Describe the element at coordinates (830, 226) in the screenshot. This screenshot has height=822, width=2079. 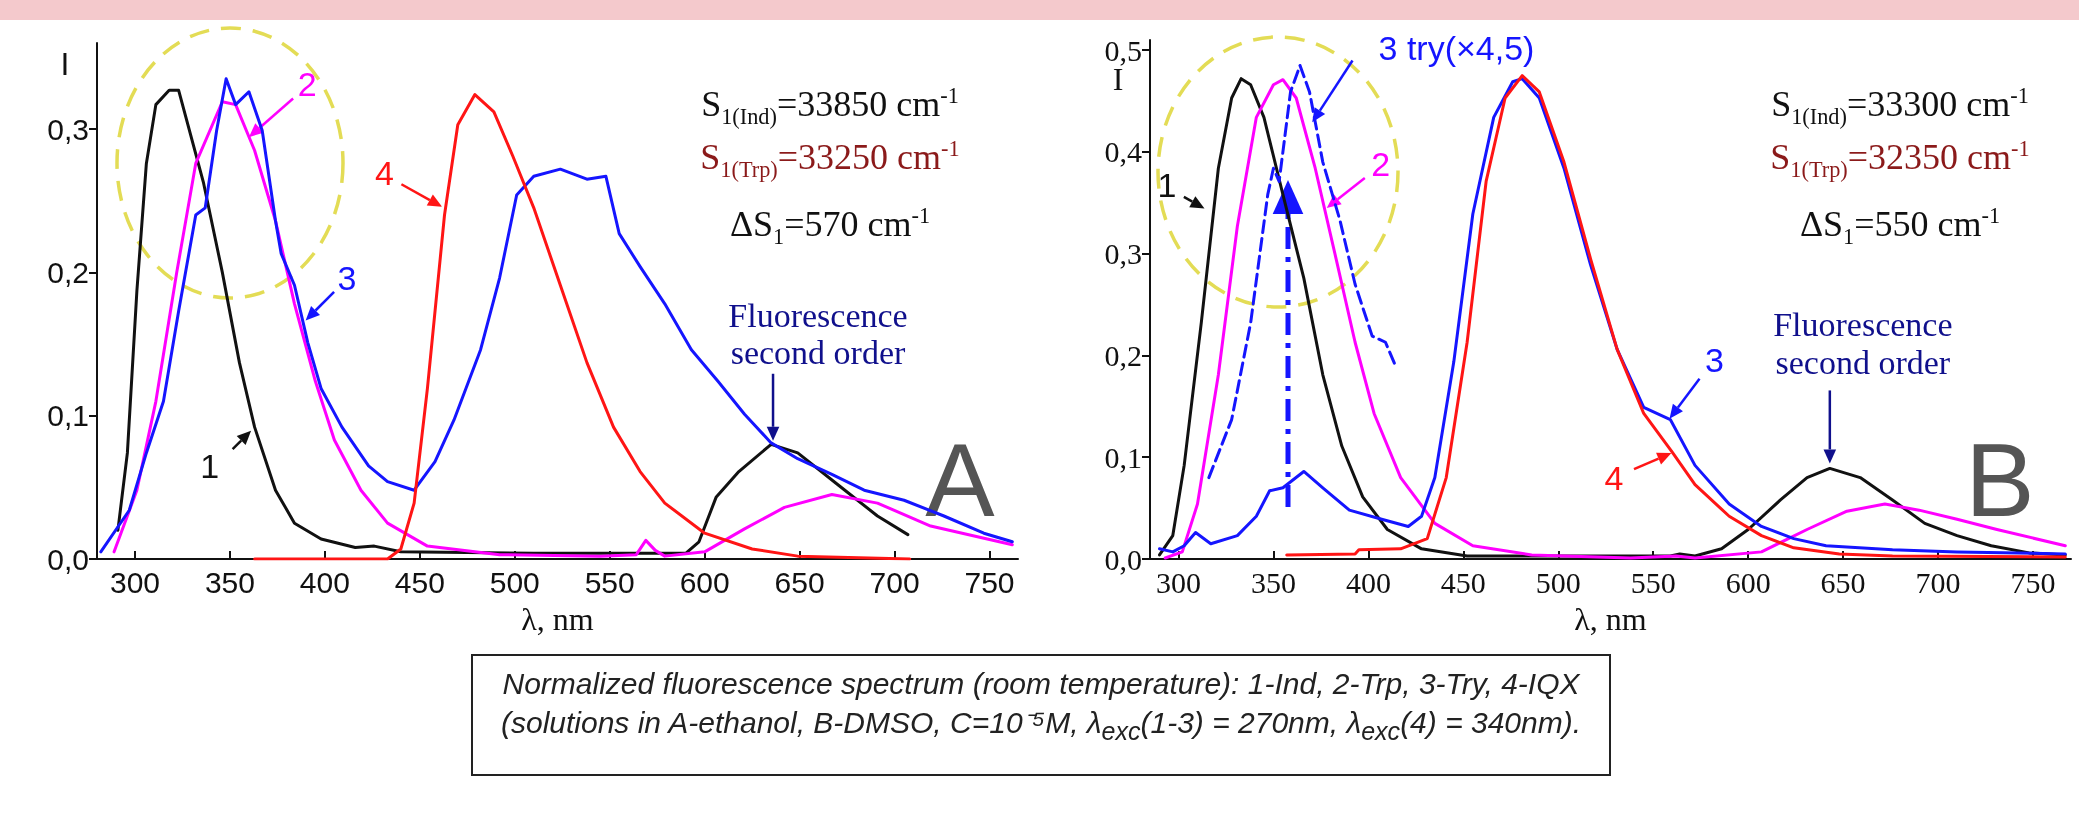
I see `annotation: ΔS$_{1}$=570 cm$^{-1}$` at that location.